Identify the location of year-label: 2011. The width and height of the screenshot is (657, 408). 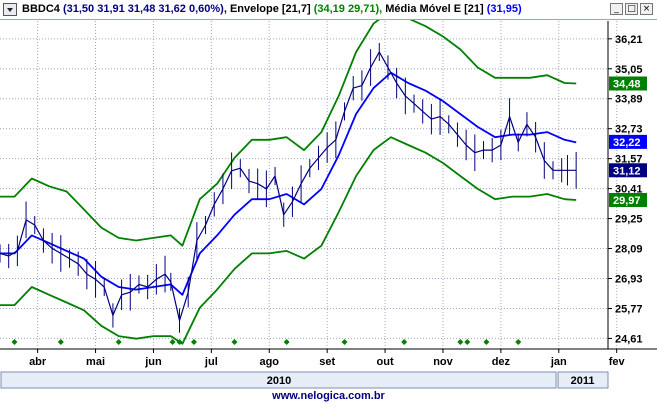
(583, 381).